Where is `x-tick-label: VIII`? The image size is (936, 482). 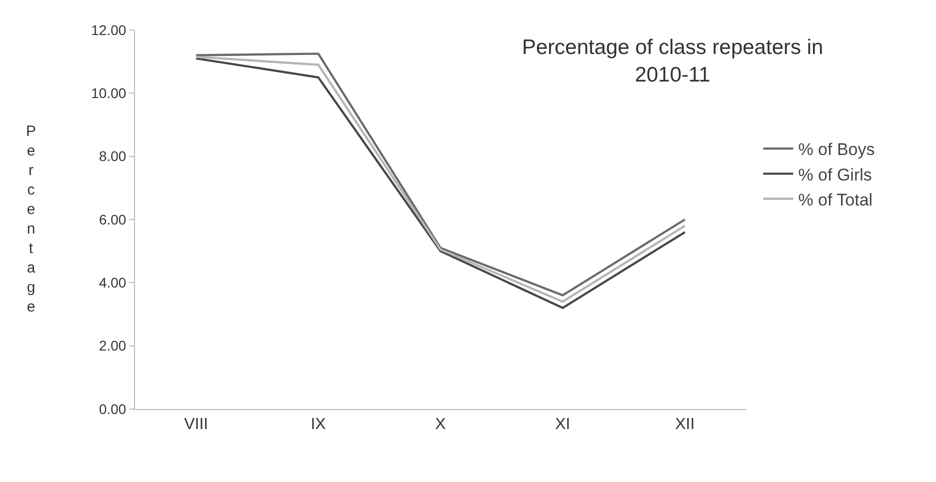
x-tick-label: VIII is located at coordinates (196, 425).